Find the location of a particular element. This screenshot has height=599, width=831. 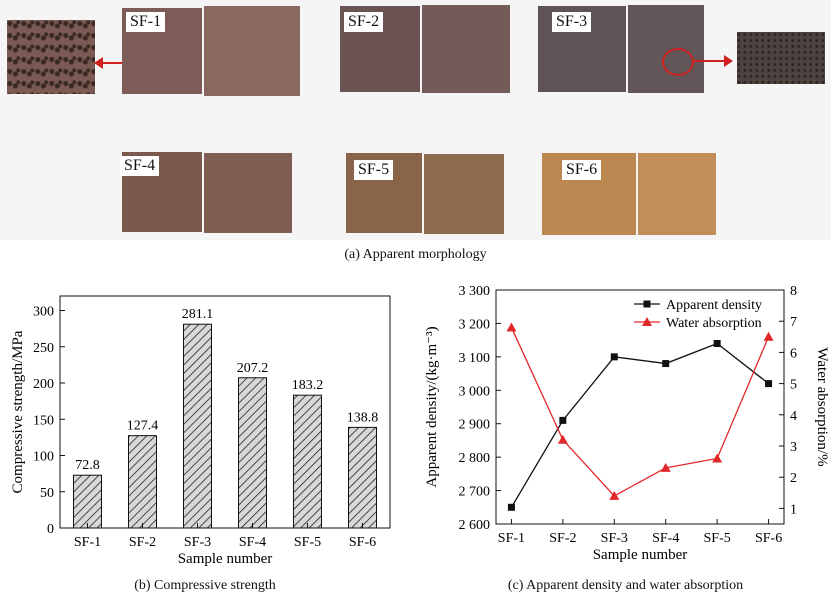

sample-label-sf-1: SF-1 is located at coordinates (146, 22).